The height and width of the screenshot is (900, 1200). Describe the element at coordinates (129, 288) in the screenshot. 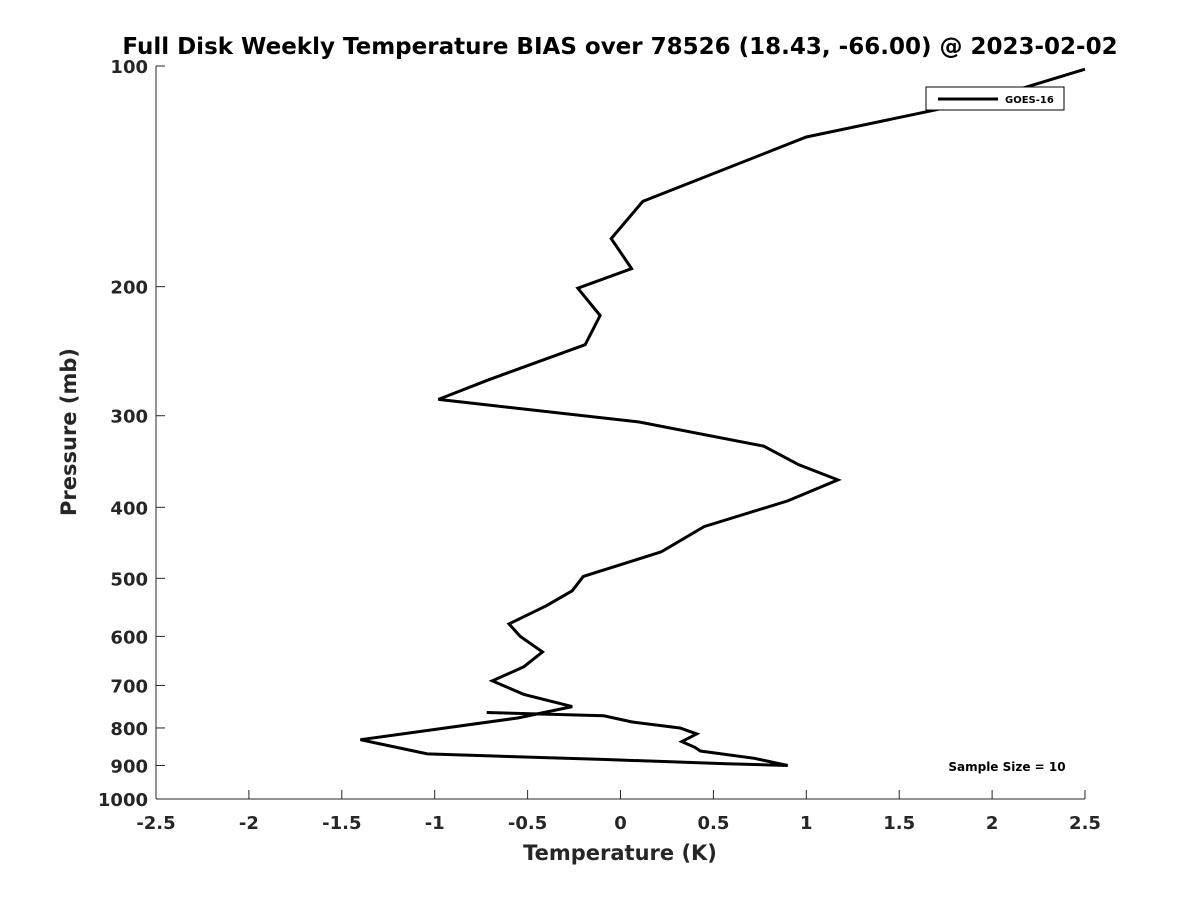

I see `y-tick-label: 200` at that location.